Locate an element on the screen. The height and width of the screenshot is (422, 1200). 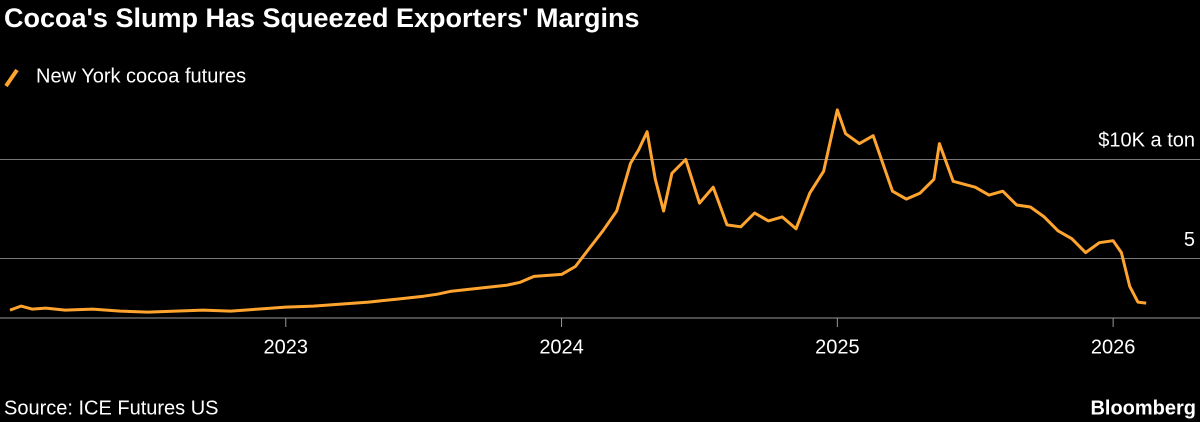
legend-swatch is located at coordinates (11, 78).